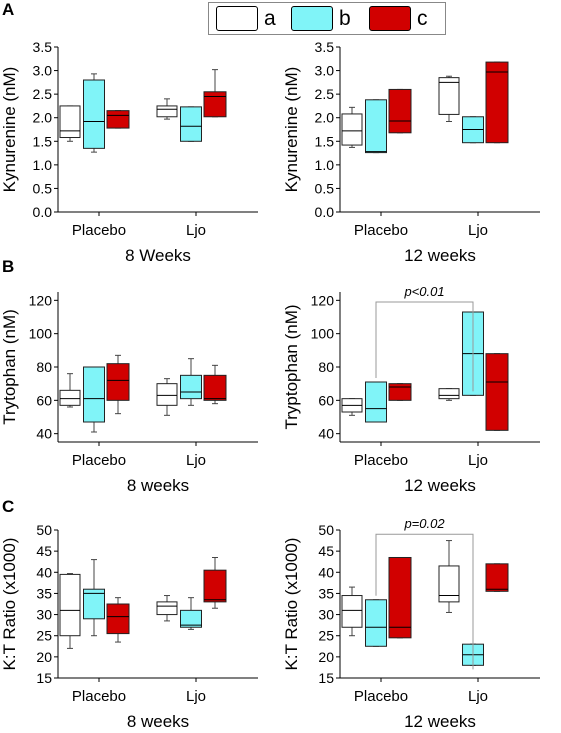 Image resolution: width=561 pixels, height=733 pixels. What do you see at coordinates (424, 346) in the screenshot?
I see `chart3-significance-bracket` at bounding box center [424, 346].